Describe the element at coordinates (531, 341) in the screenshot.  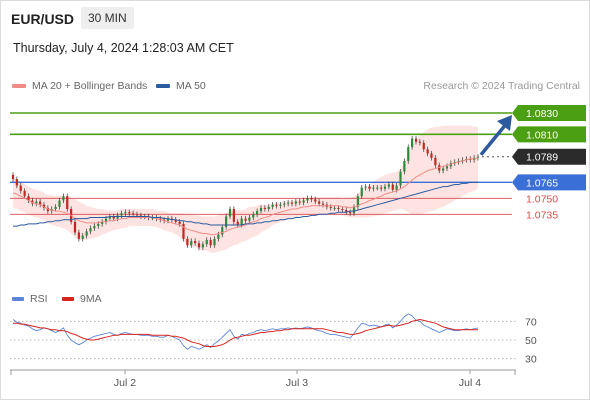
I see `rsi-tick-1: 50` at that location.